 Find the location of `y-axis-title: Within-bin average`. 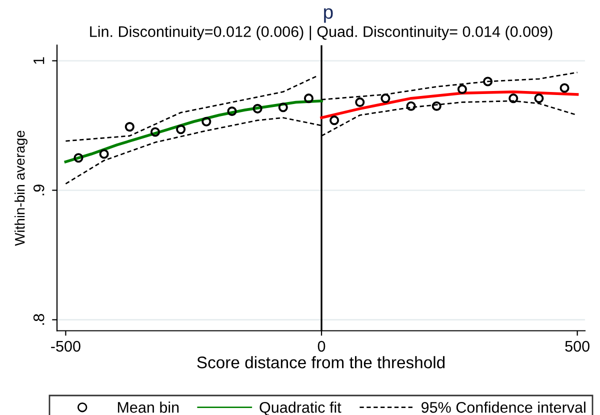

y-axis-title: Within-bin average is located at coordinates (21, 188).